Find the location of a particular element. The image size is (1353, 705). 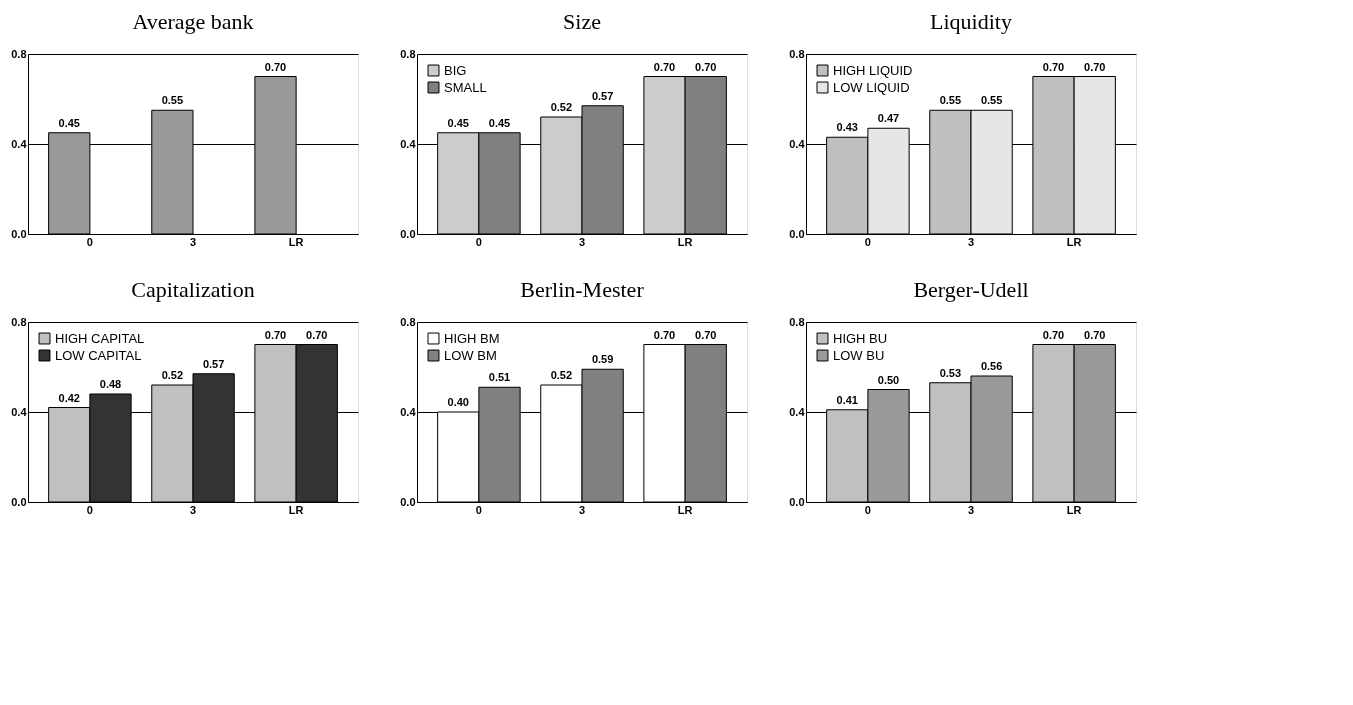

legend-label: LOW BM is located at coordinates (470, 355).